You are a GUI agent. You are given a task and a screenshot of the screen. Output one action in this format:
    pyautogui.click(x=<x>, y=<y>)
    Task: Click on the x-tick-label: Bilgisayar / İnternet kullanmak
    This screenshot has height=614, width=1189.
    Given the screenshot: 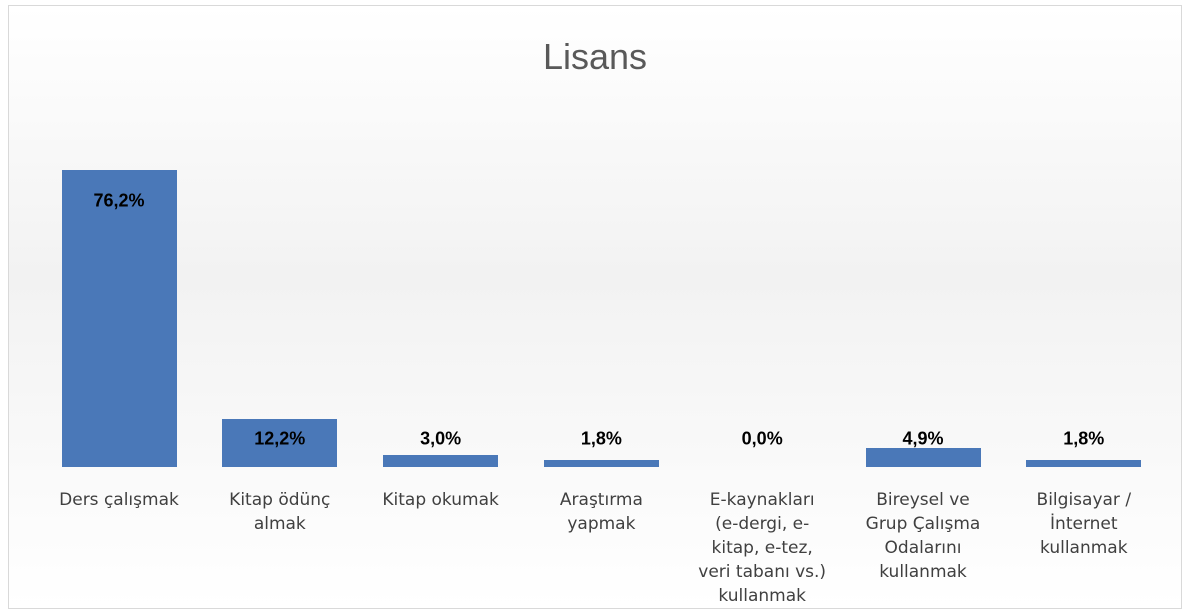 What is the action you would take?
    pyautogui.click(x=1084, y=524)
    